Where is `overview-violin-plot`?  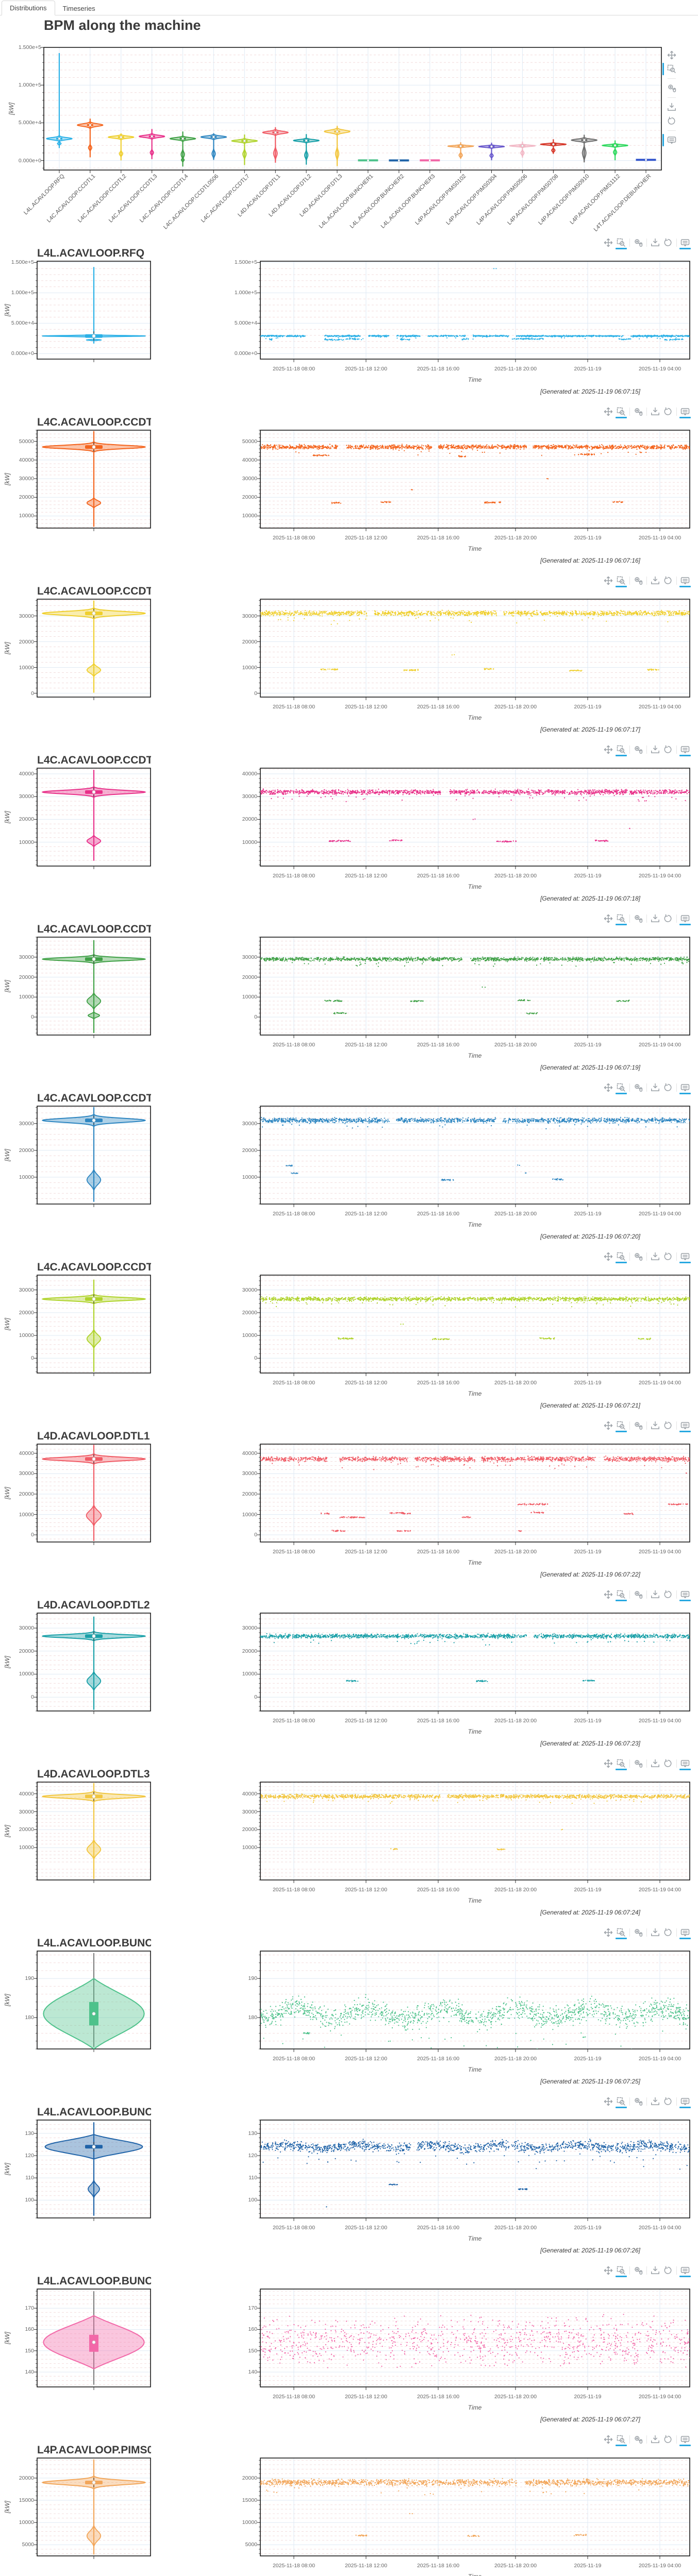
overview-violin-plot is located at coordinates (353, 110).